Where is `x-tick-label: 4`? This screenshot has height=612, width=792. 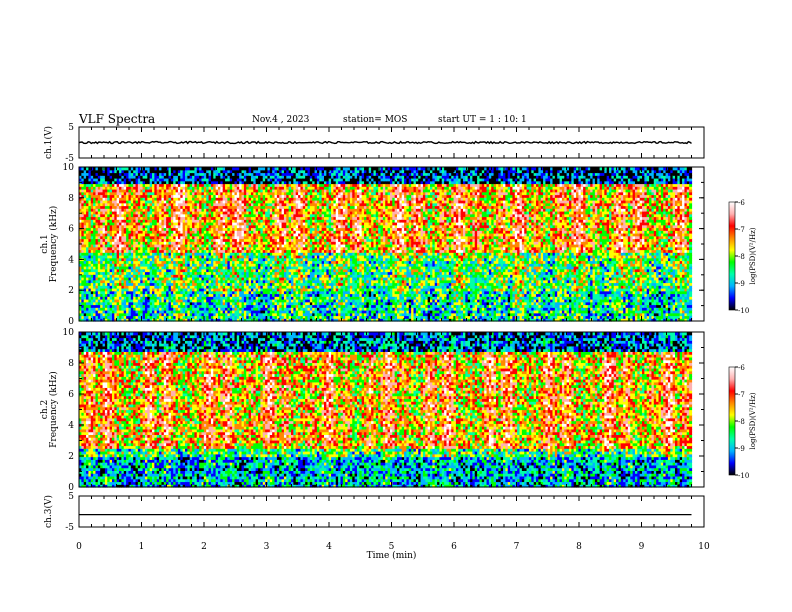 x-tick-label: 4 is located at coordinates (329, 547).